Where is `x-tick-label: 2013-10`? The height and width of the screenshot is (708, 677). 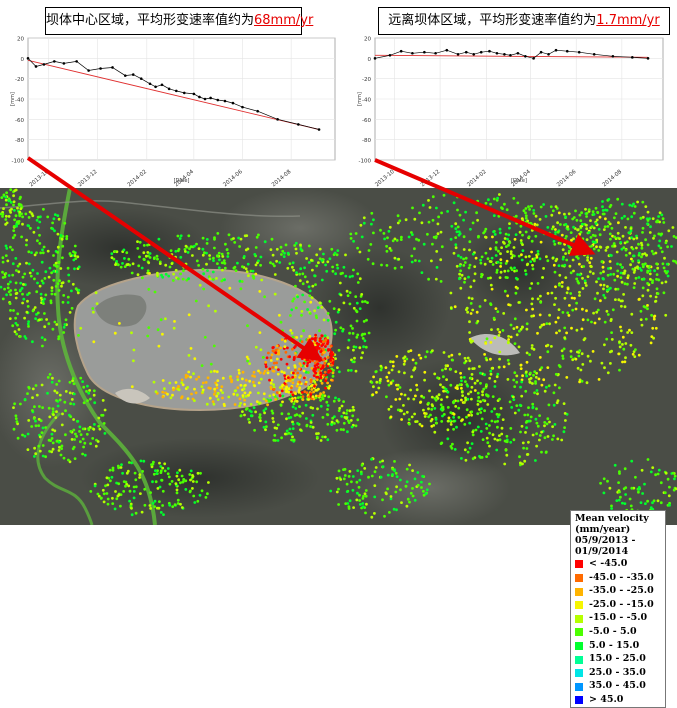
x-tick-label: 2013-10 is located at coordinates (385, 178).